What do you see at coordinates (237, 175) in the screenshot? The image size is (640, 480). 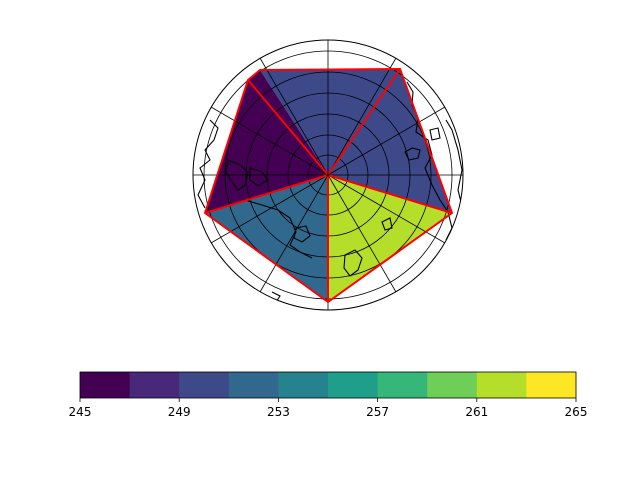 I see `coastline-scandinavia` at bounding box center [237, 175].